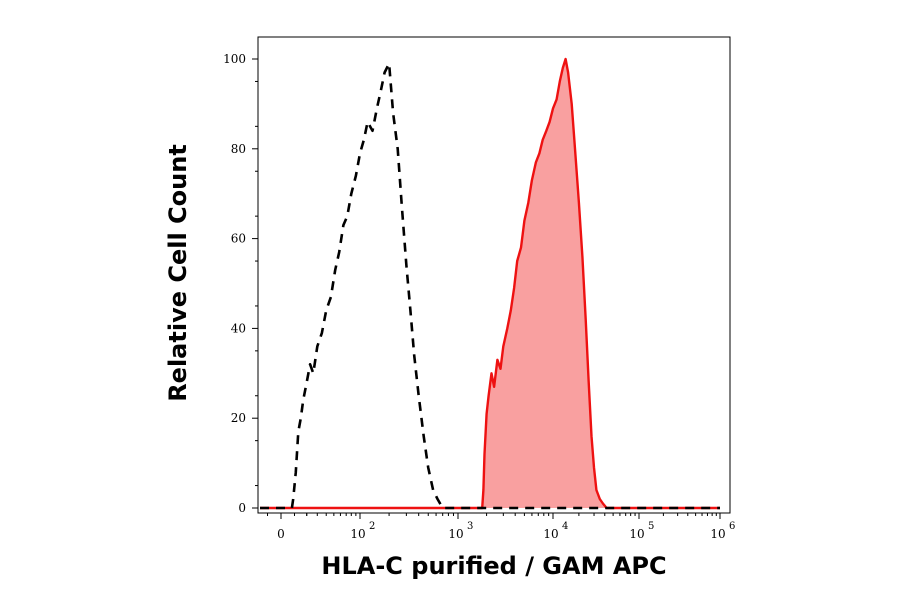 Image resolution: width=900 pixels, height=594 pixels. Describe the element at coordinates (732, 526) in the screenshot. I see `x-tick-exponent: 6` at that location.